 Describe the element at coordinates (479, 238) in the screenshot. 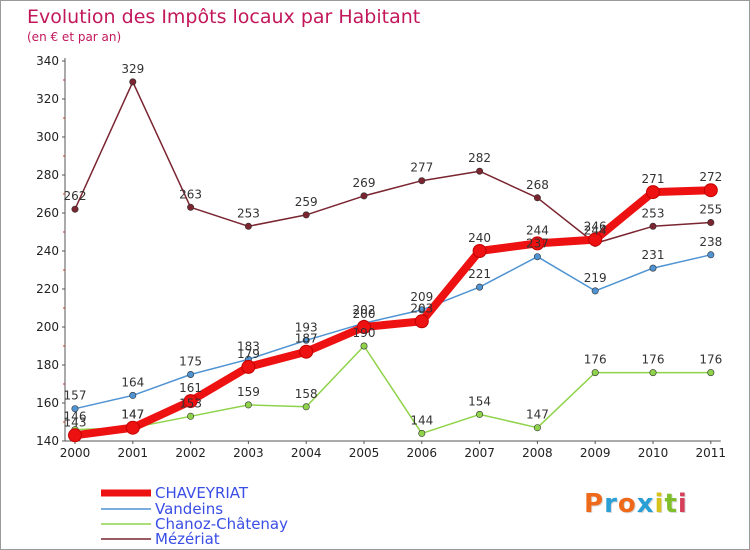

I see `data-label: 240` at that location.